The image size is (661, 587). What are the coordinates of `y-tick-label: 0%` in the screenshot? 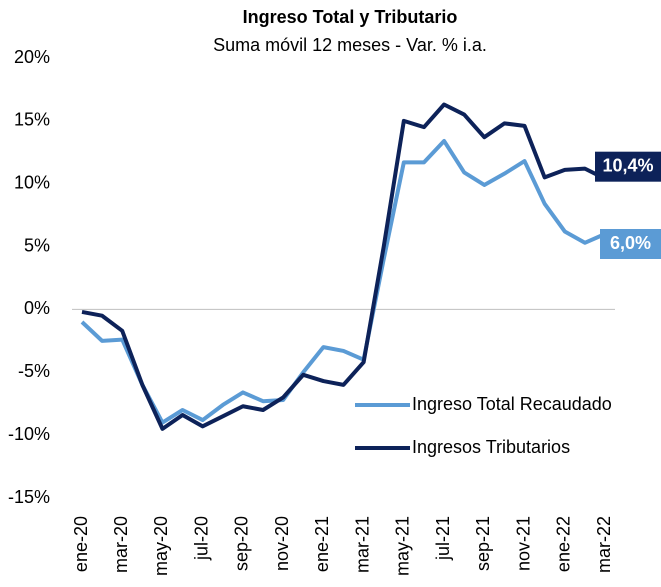 It's located at (37, 308).